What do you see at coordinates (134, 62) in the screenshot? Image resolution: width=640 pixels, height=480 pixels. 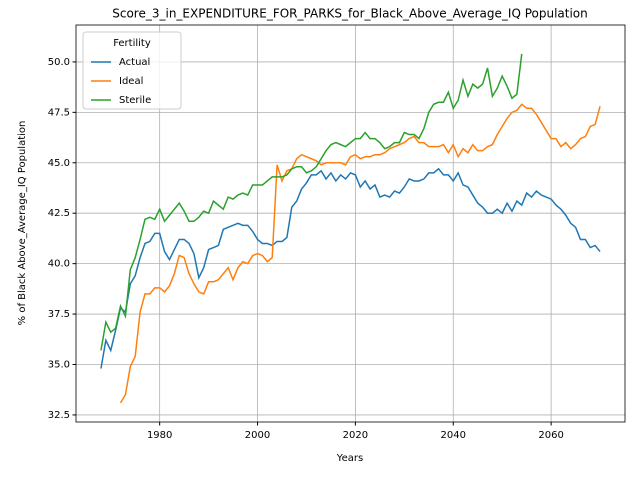 I see `legend-label: Actual` at bounding box center [134, 62].